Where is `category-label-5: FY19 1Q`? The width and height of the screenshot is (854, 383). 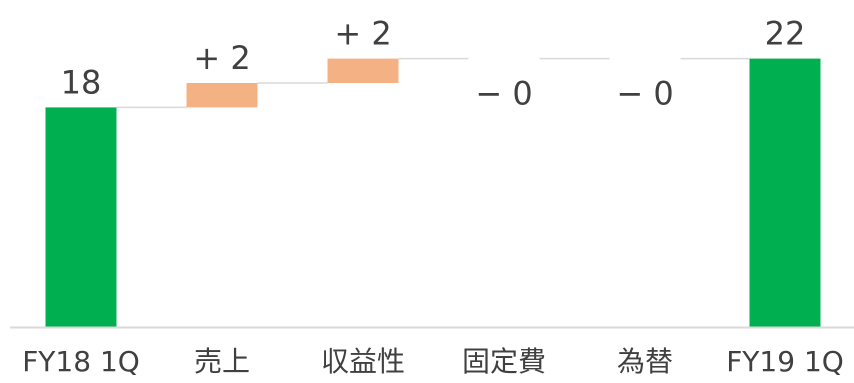 category-label-5: FY19 1Q is located at coordinates (785, 361).